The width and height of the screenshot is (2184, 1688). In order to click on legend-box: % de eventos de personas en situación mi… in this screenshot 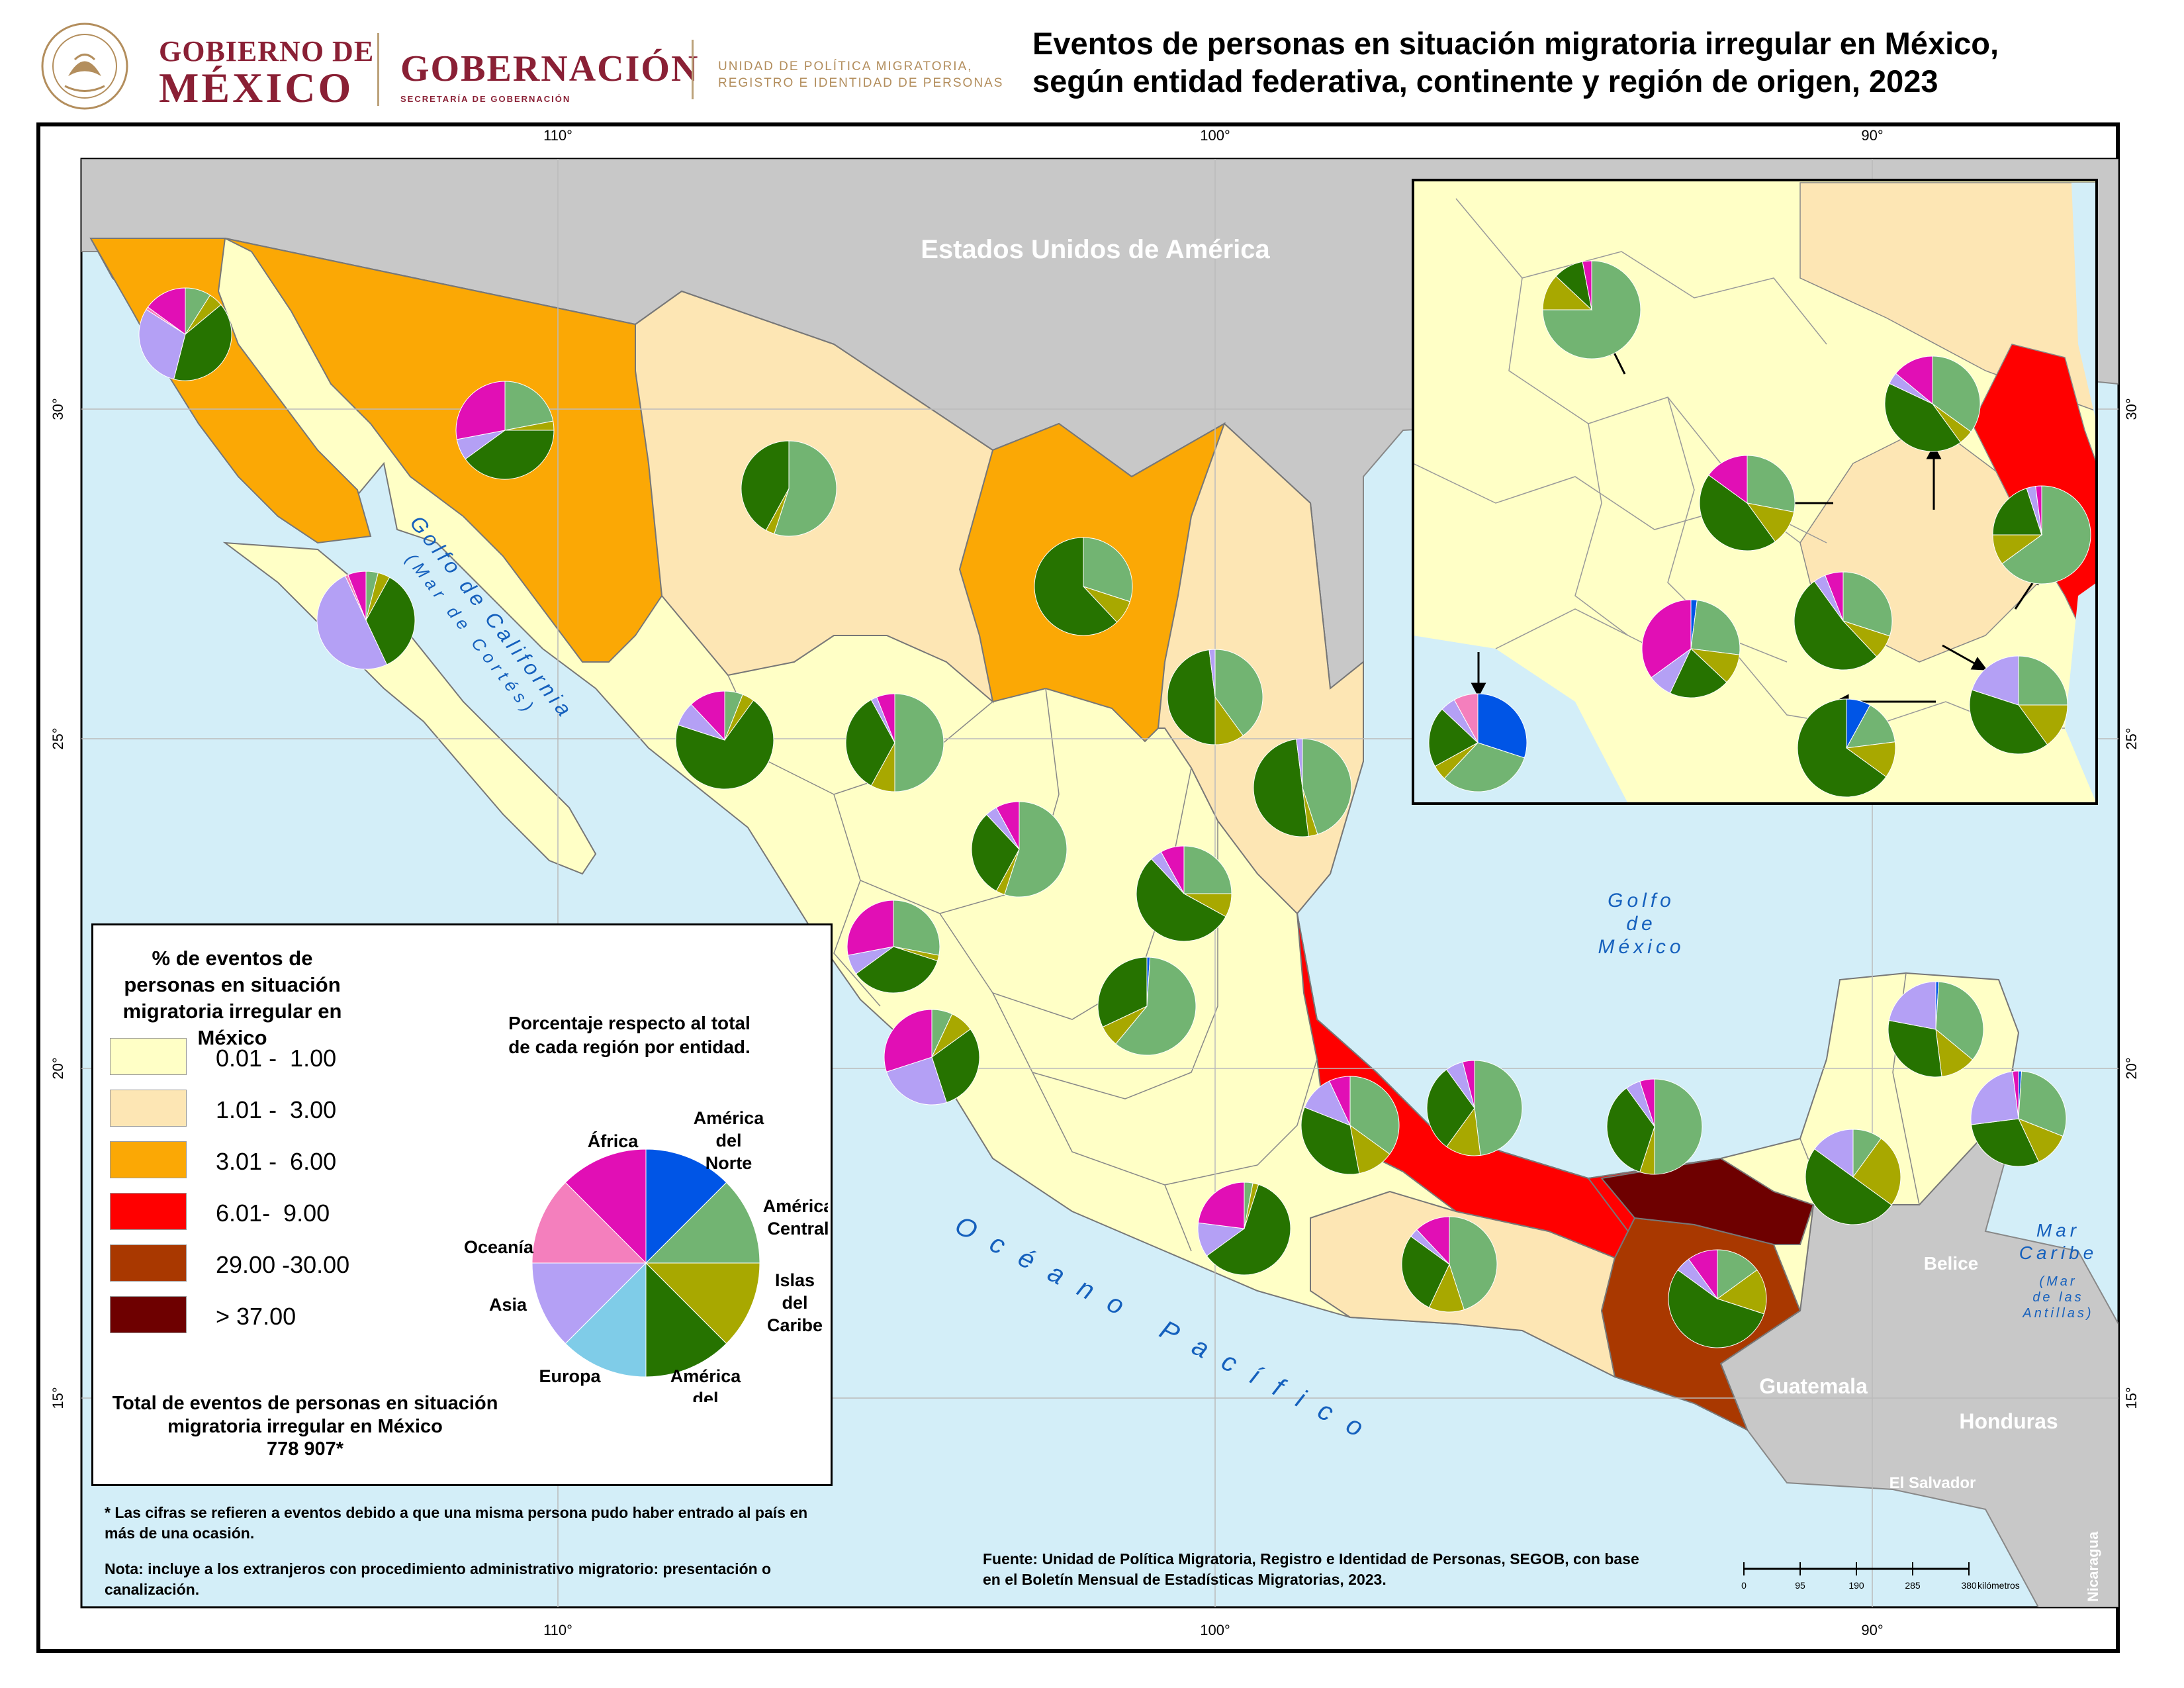, I will do `click(462, 1204)`.